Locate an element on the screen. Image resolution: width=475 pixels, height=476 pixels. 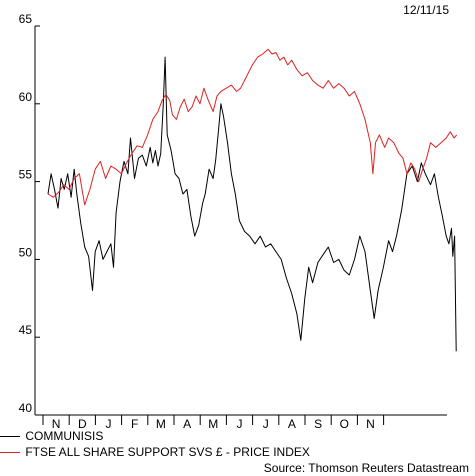
y-tick-label: 60 is located at coordinates (26, 97).